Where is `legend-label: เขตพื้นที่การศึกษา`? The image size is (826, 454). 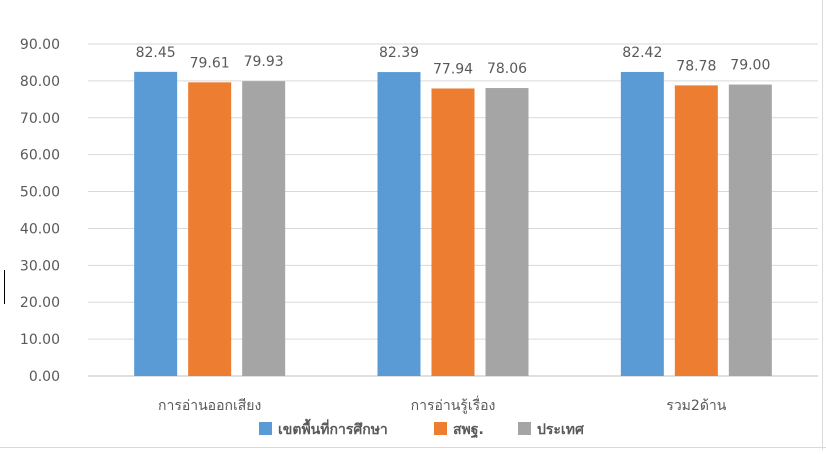
legend-label: เขตพื้นที่การศึกษา is located at coordinates (333, 428).